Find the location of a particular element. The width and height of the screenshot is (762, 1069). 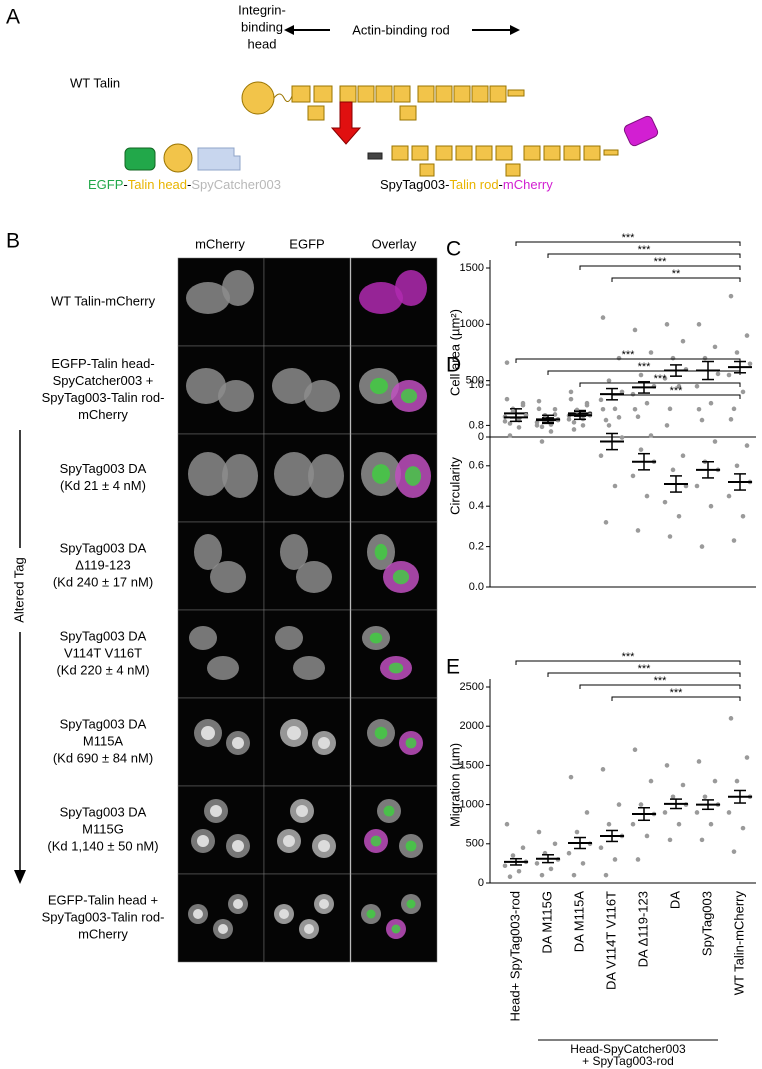

y-tick-label: 1500 is located at coordinates (472, 268).